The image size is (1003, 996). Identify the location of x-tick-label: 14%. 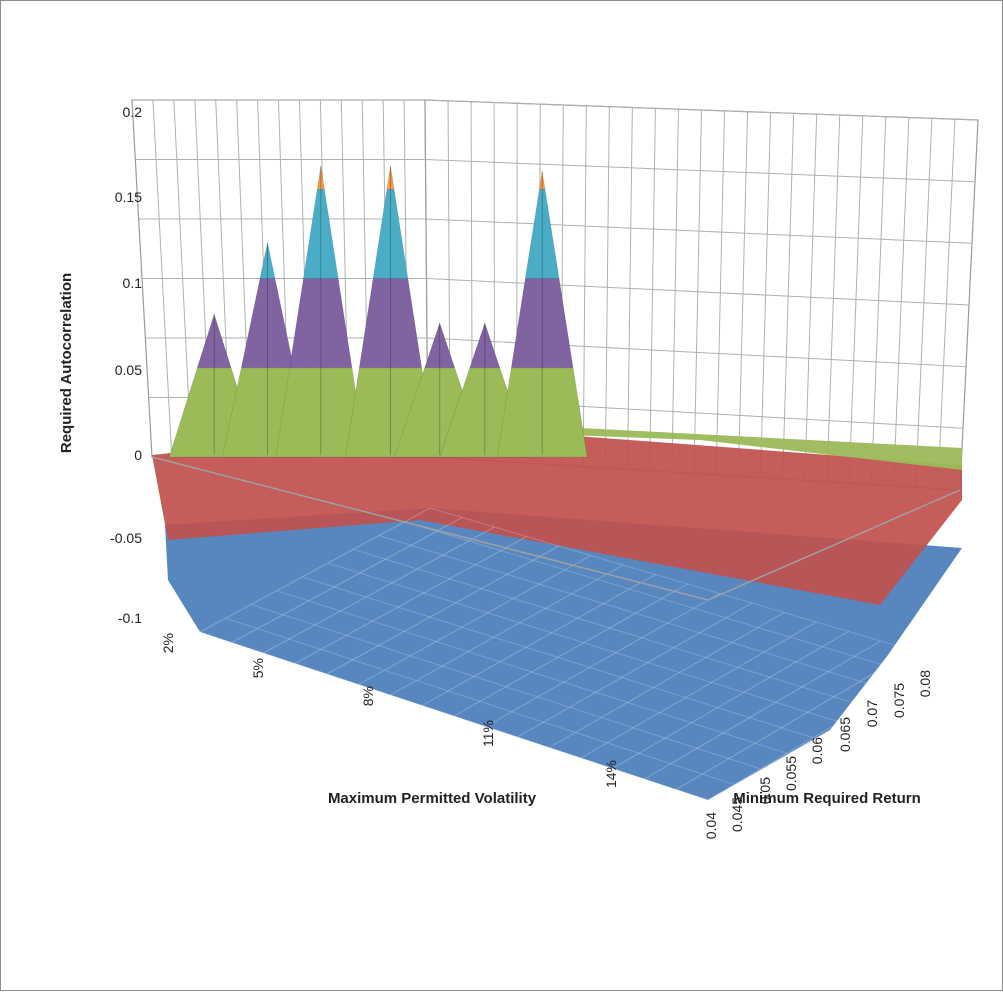
(611, 774).